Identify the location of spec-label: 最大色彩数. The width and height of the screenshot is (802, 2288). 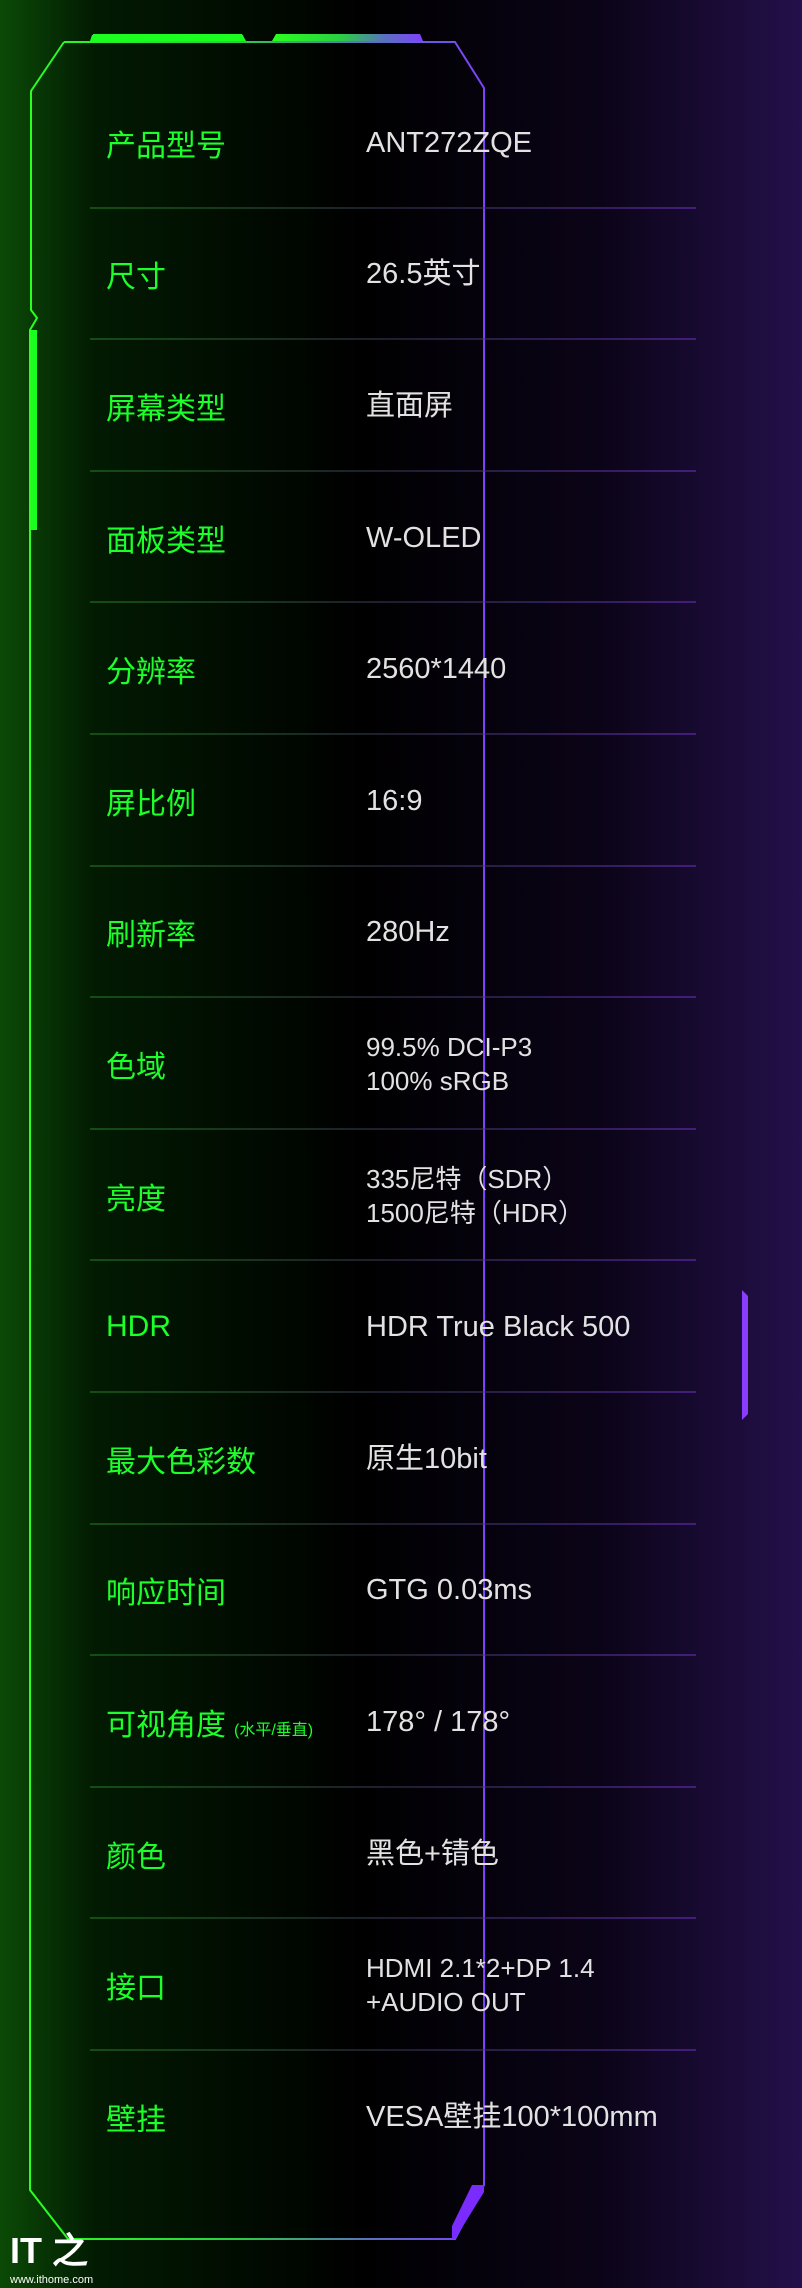
(181, 1459).